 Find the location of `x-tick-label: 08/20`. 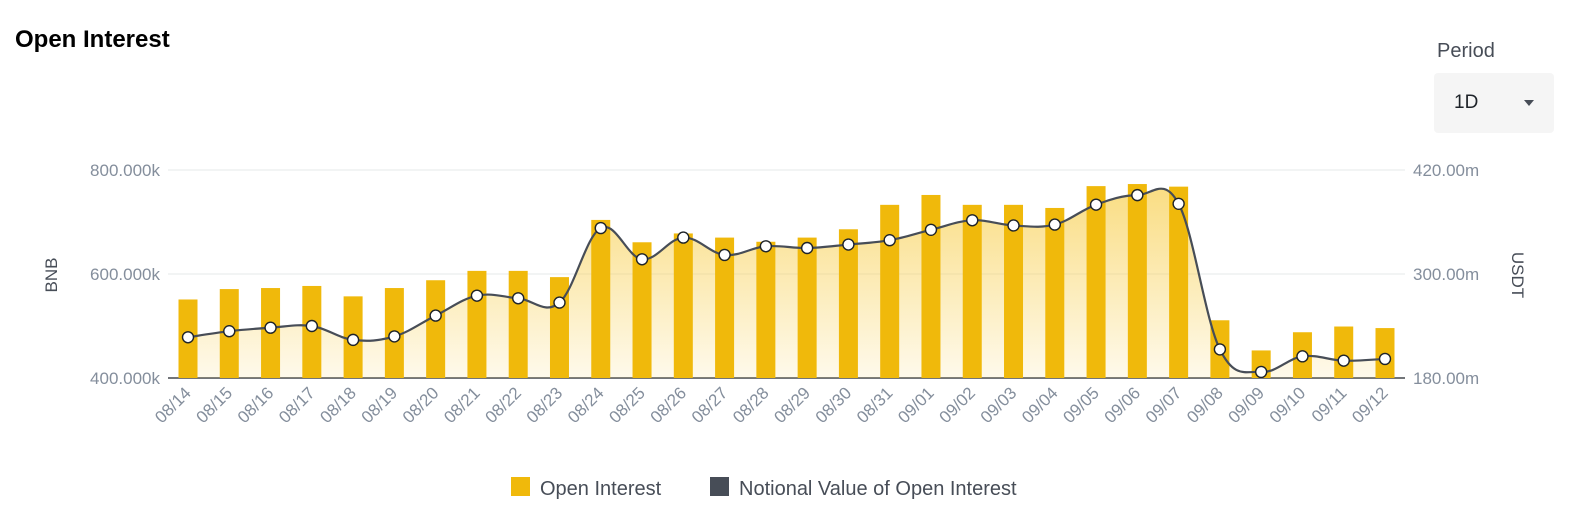

x-tick-label: 08/20 is located at coordinates (421, 405).